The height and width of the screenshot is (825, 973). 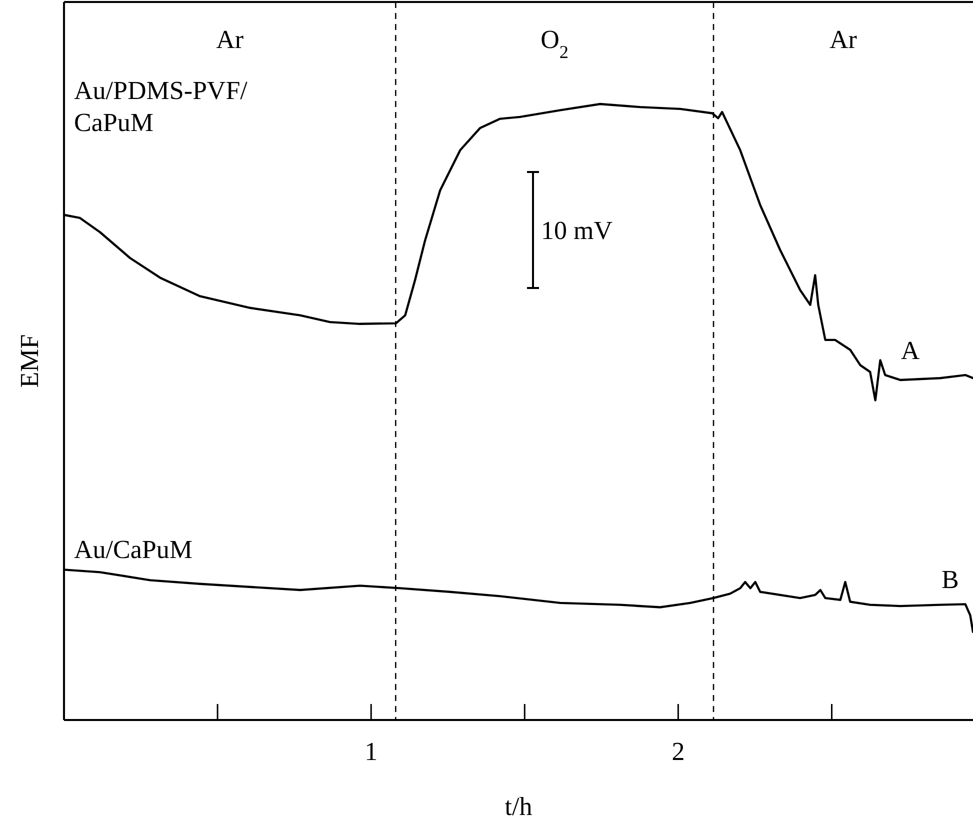 What do you see at coordinates (950, 579) in the screenshot?
I see `series-label: B` at bounding box center [950, 579].